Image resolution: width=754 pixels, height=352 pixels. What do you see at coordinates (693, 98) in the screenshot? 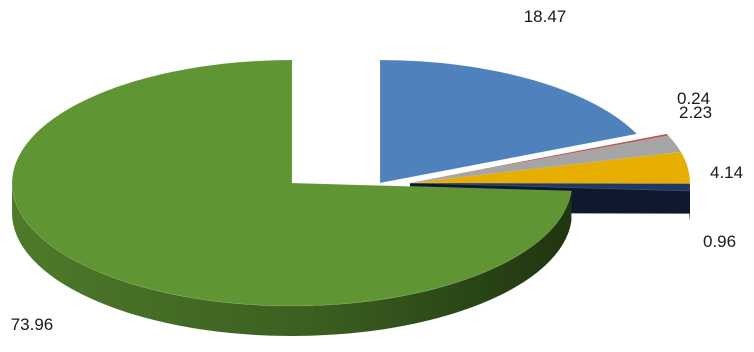
I see `data-label: 0.24` at bounding box center [693, 98].